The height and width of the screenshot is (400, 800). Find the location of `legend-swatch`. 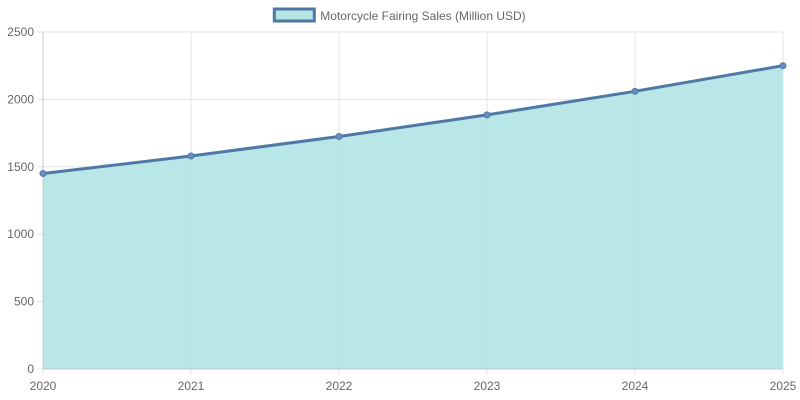

legend-swatch is located at coordinates (294, 15).